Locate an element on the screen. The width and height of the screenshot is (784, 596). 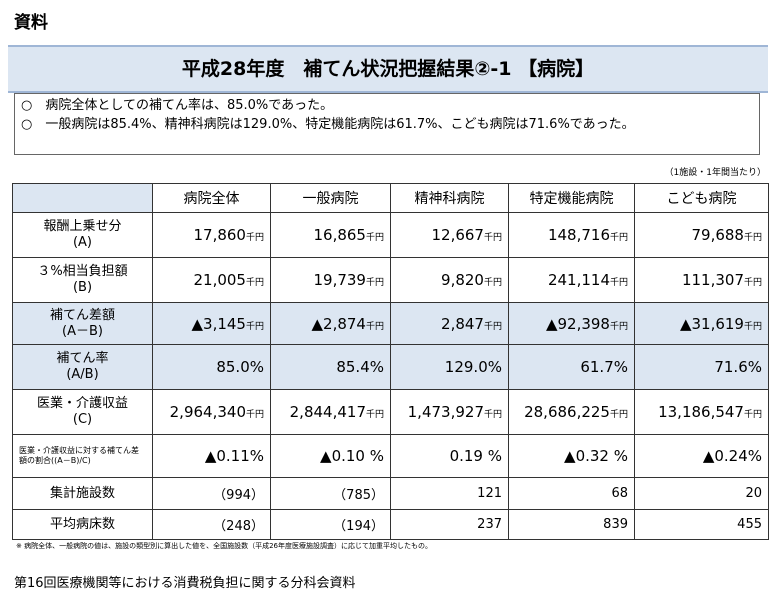
summary-line: ○ 病院全体としての補てん率は、85.0%であった。 is located at coordinates (177, 105).